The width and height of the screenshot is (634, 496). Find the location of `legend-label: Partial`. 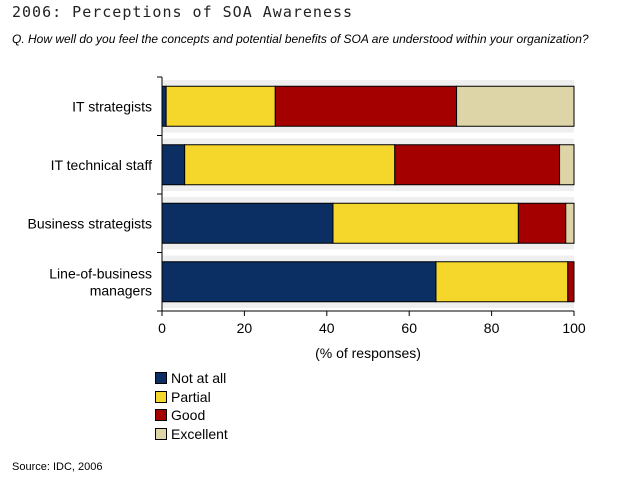

legend-label: Partial is located at coordinates (191, 396).